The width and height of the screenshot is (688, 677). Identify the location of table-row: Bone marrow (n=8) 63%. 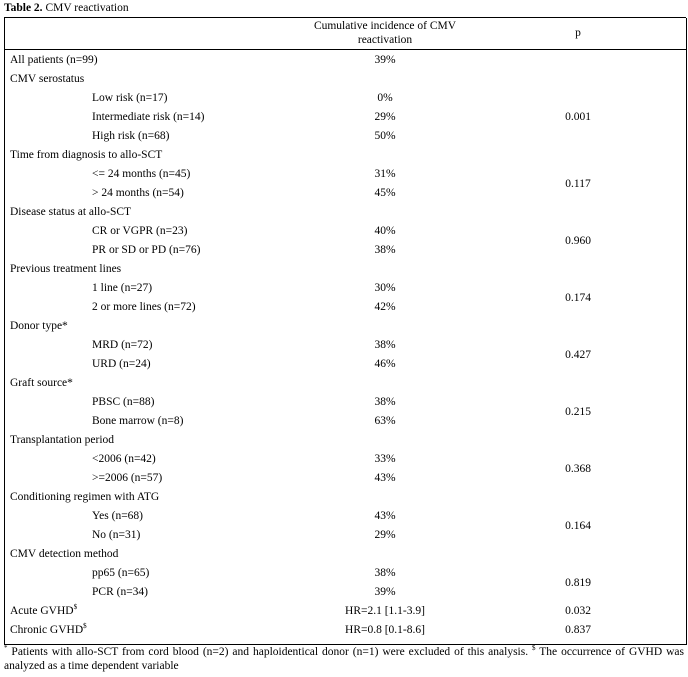
(344, 421).